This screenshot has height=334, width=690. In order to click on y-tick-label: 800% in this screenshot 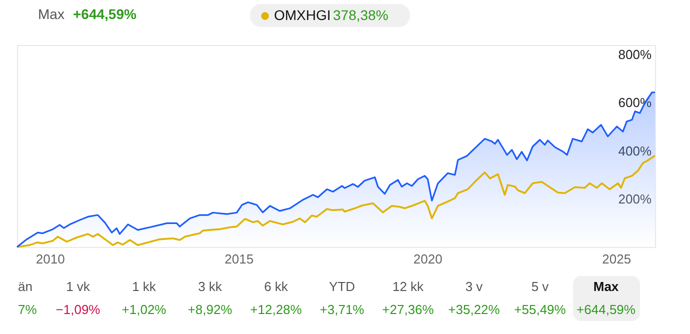, I will do `click(635, 54)`.